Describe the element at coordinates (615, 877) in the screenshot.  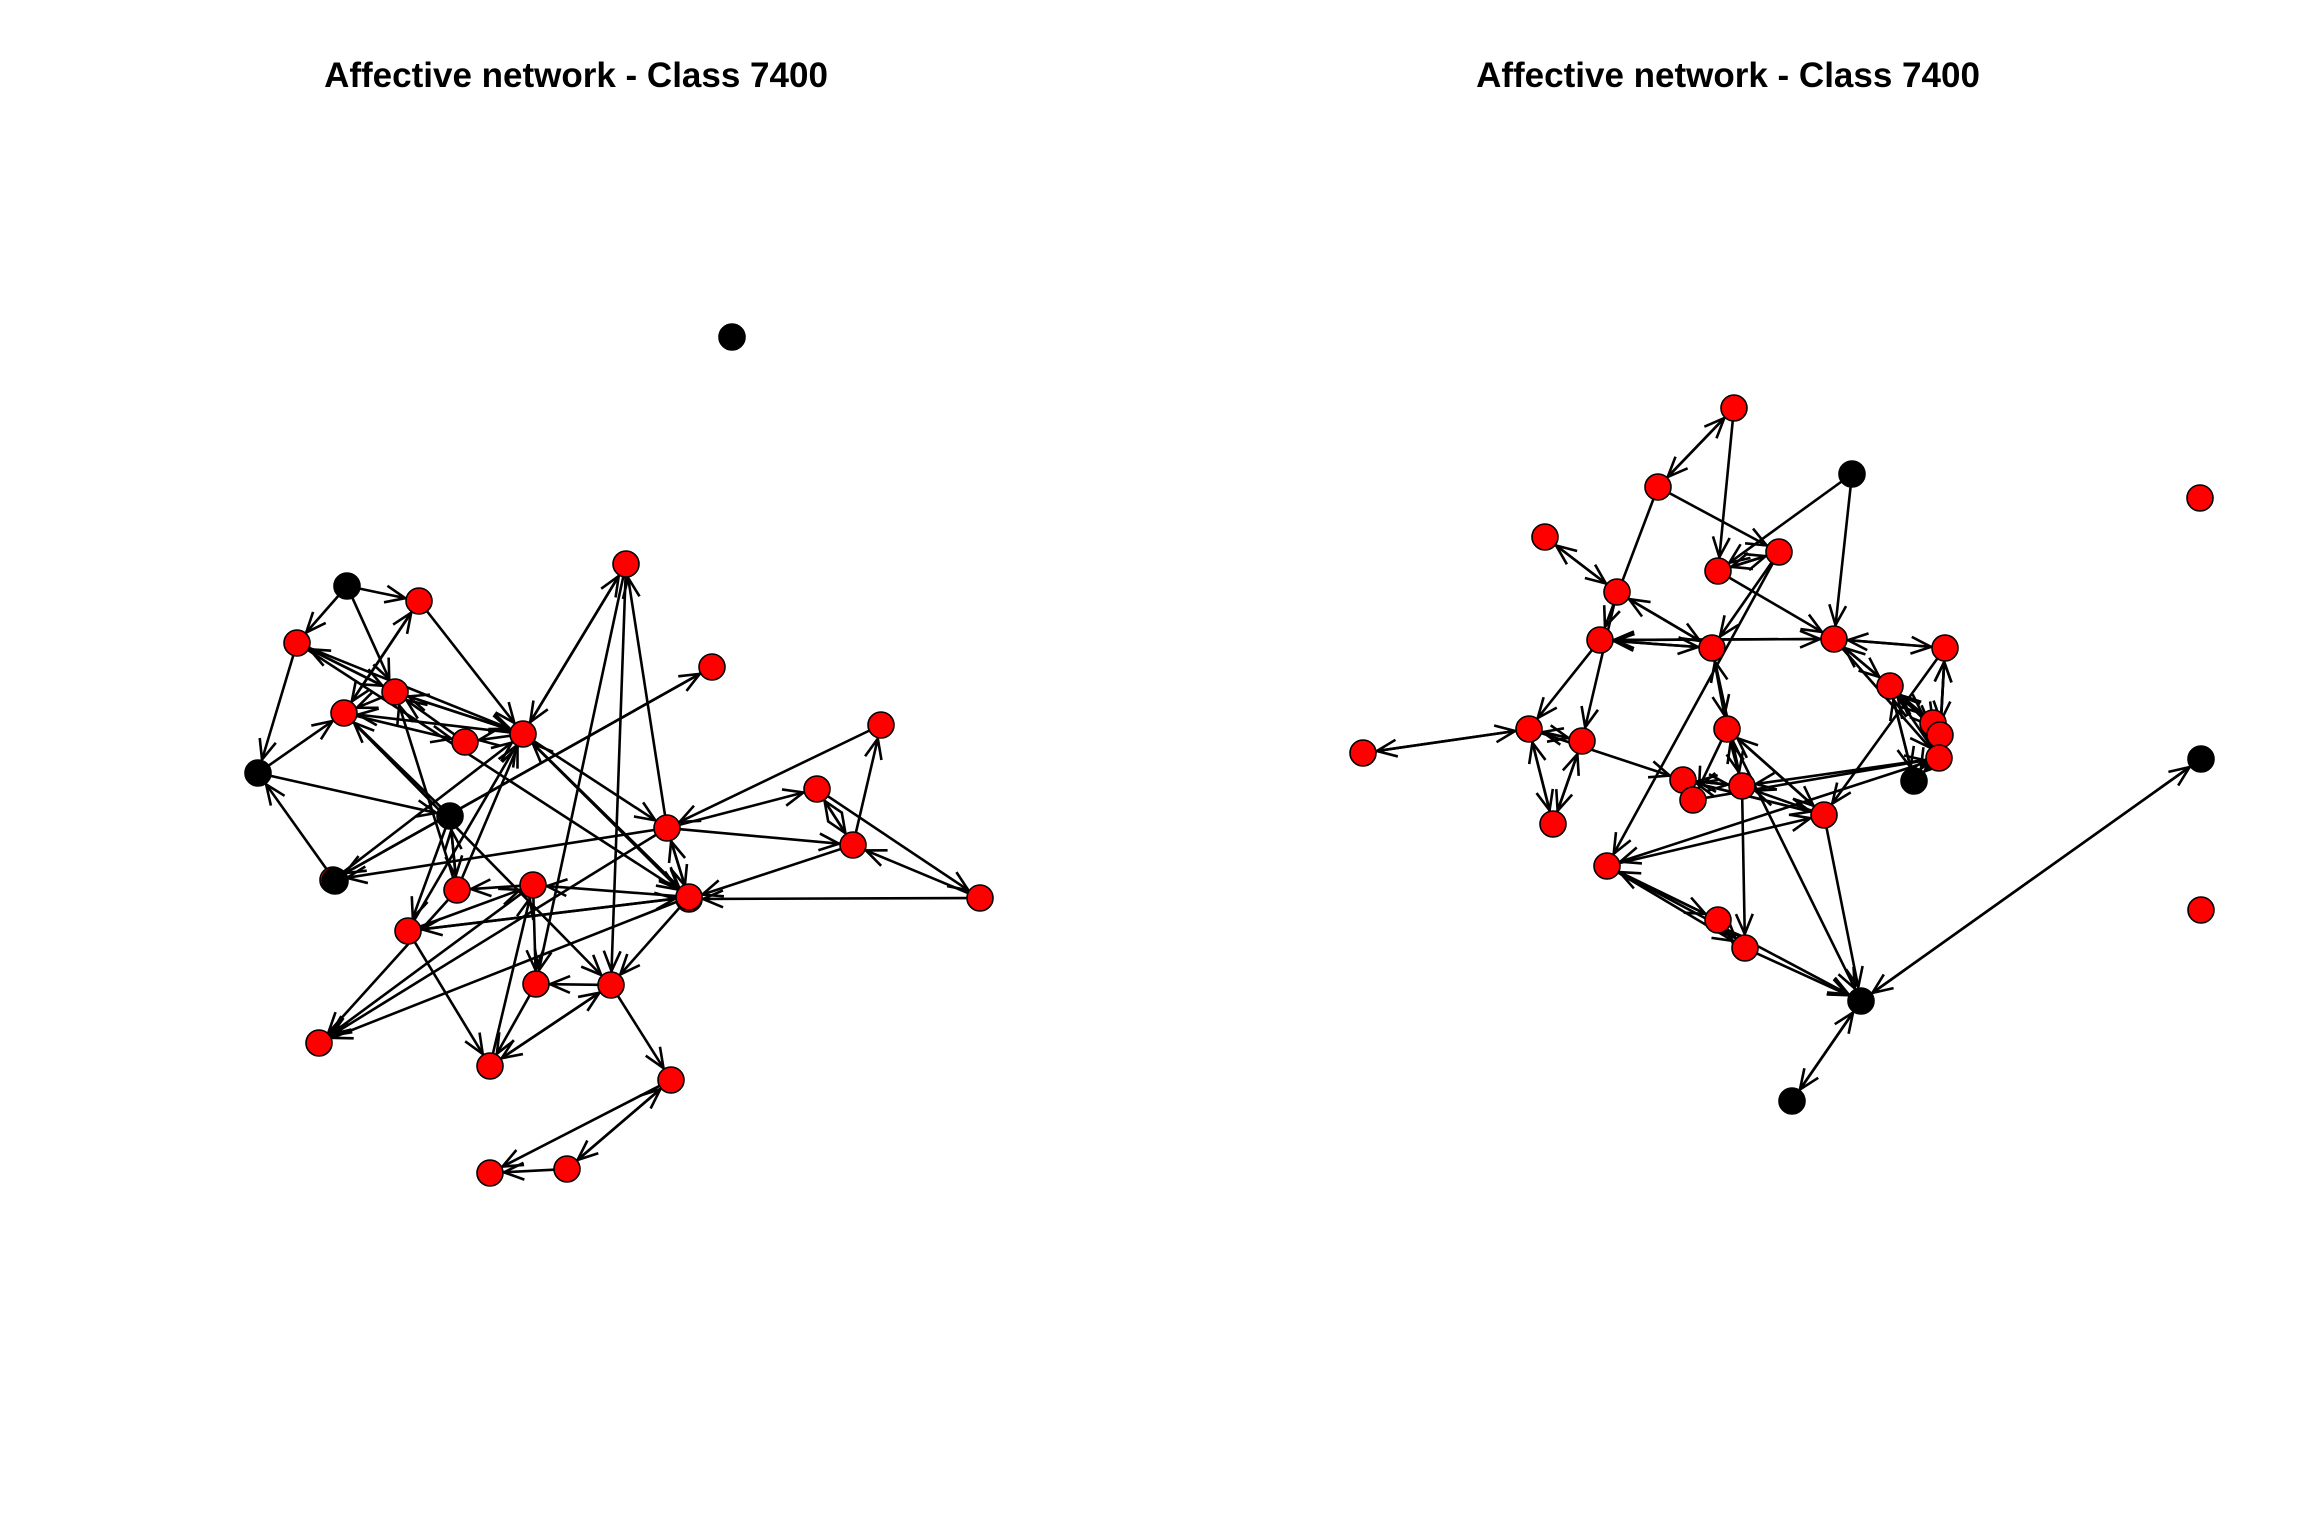
I see `edges-group` at that location.